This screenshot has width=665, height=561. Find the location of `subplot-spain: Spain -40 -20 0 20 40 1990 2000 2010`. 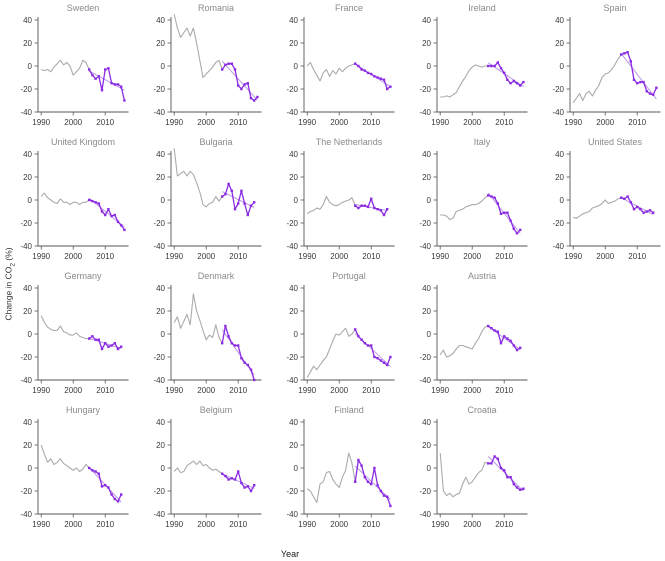

subplot-spain: Spain -40 -20 0 20 40 1990 2000 2010 is located at coordinates (598, 69).